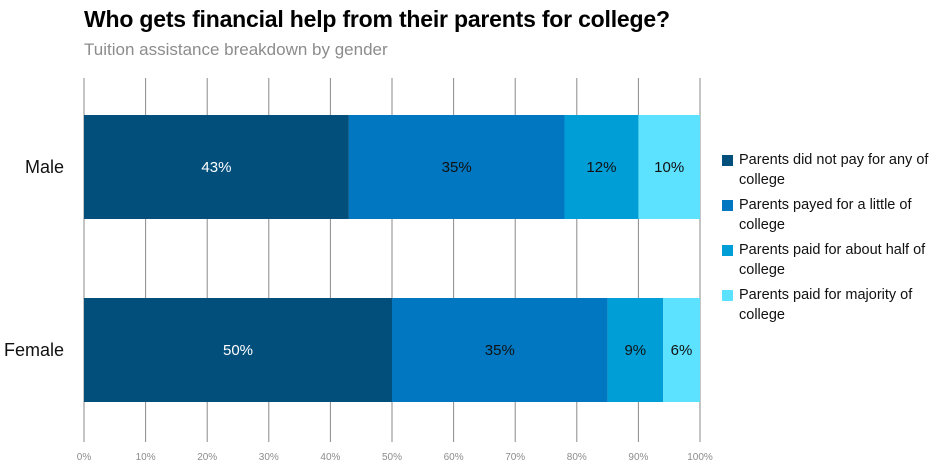 This screenshot has width=949, height=466. What do you see at coordinates (236, 49) in the screenshot?
I see `chart-subtitle: Tuition assistance breakdown by gender` at bounding box center [236, 49].